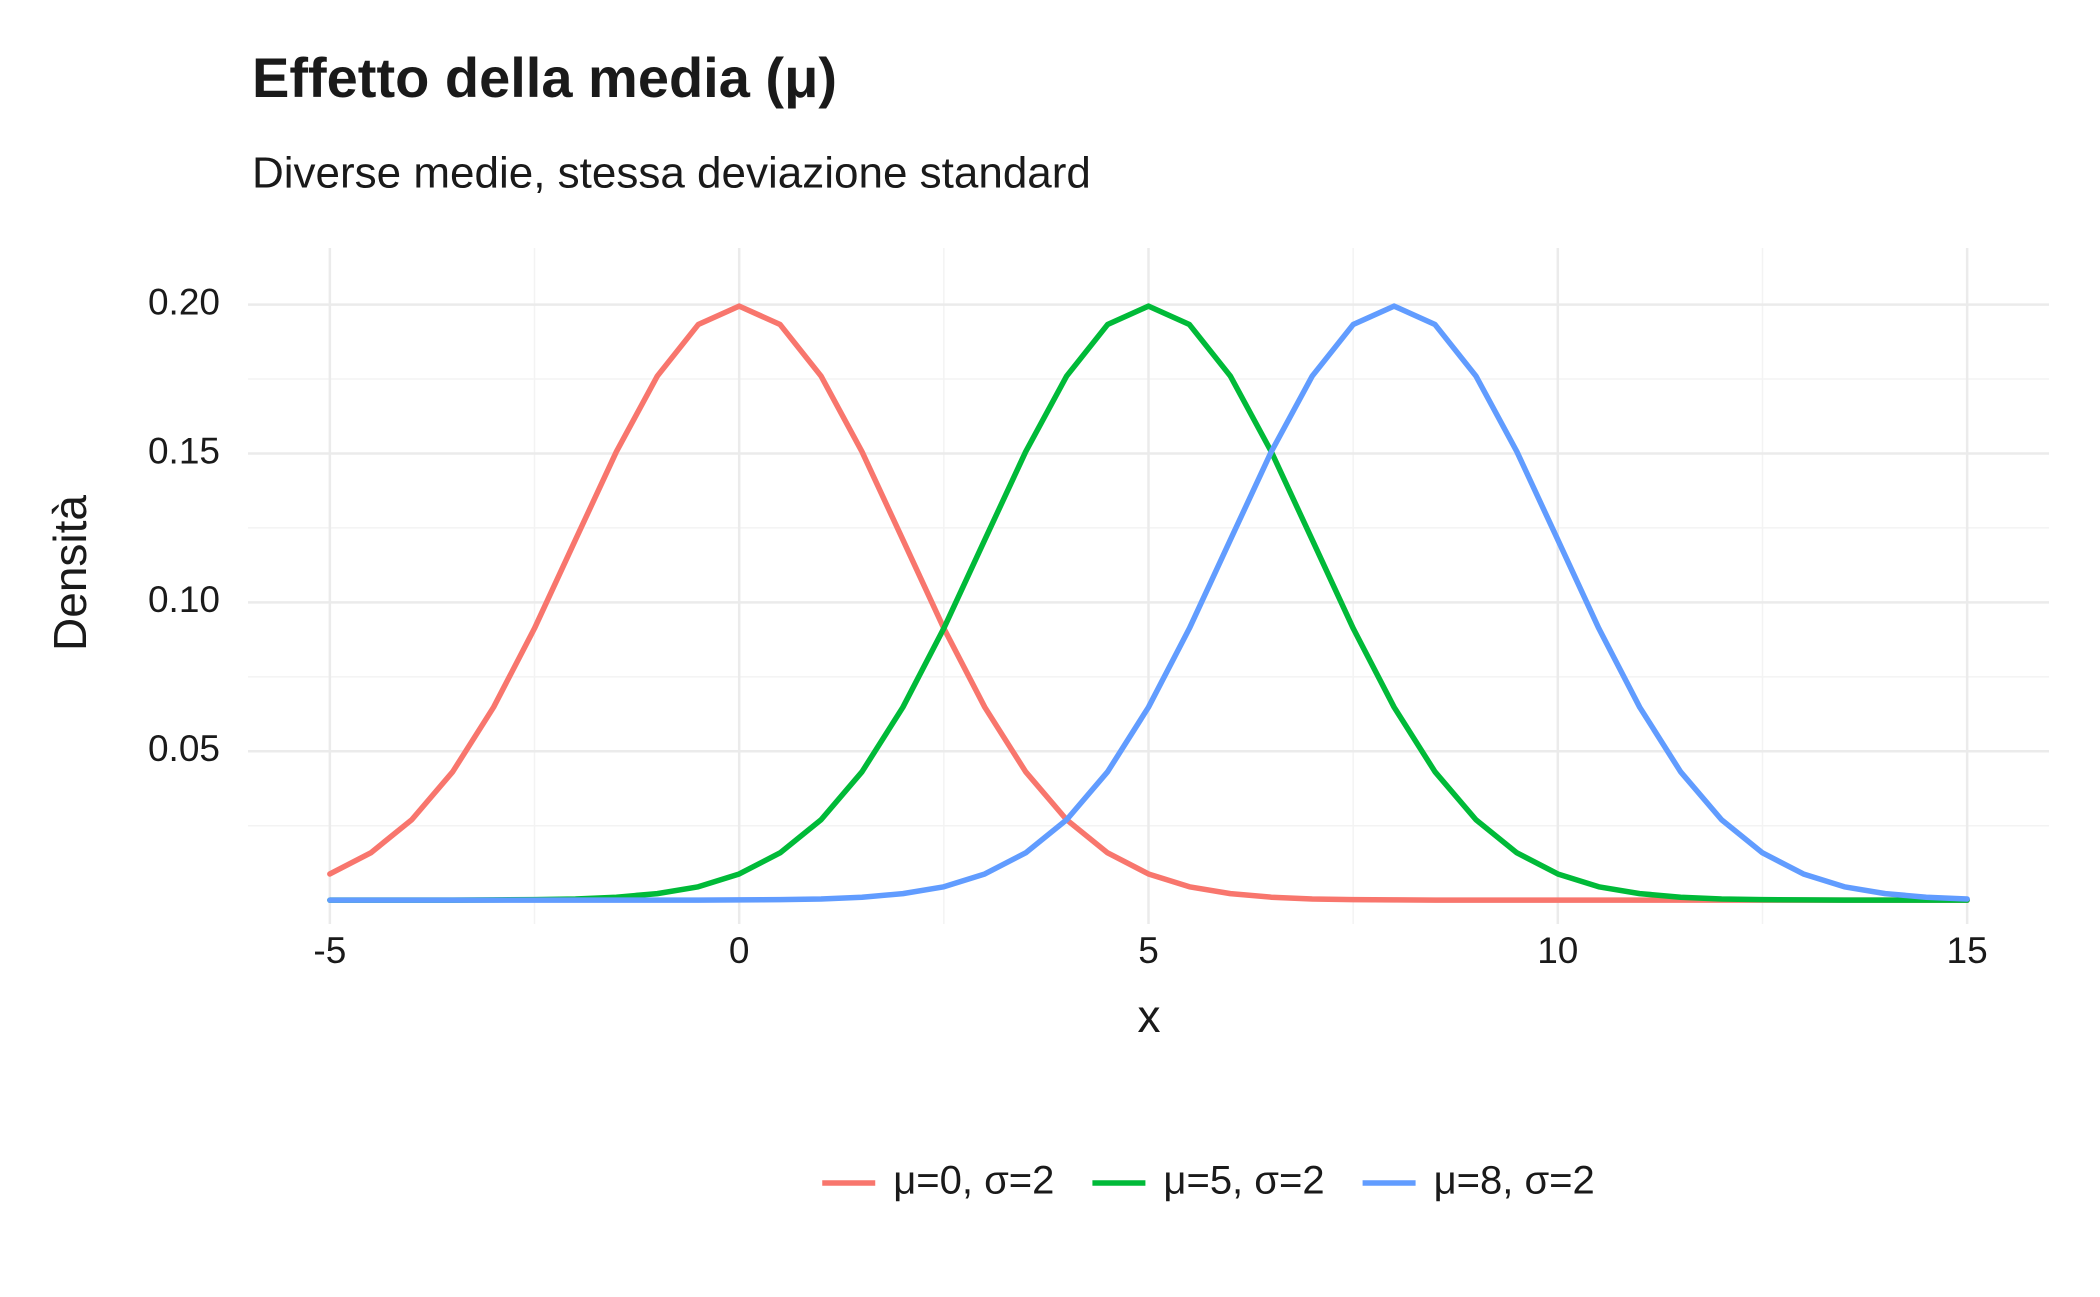 This screenshot has width=2100, height=1297. Describe the element at coordinates (1148, 950) in the screenshot. I see `x-tick-label: 5` at that location.